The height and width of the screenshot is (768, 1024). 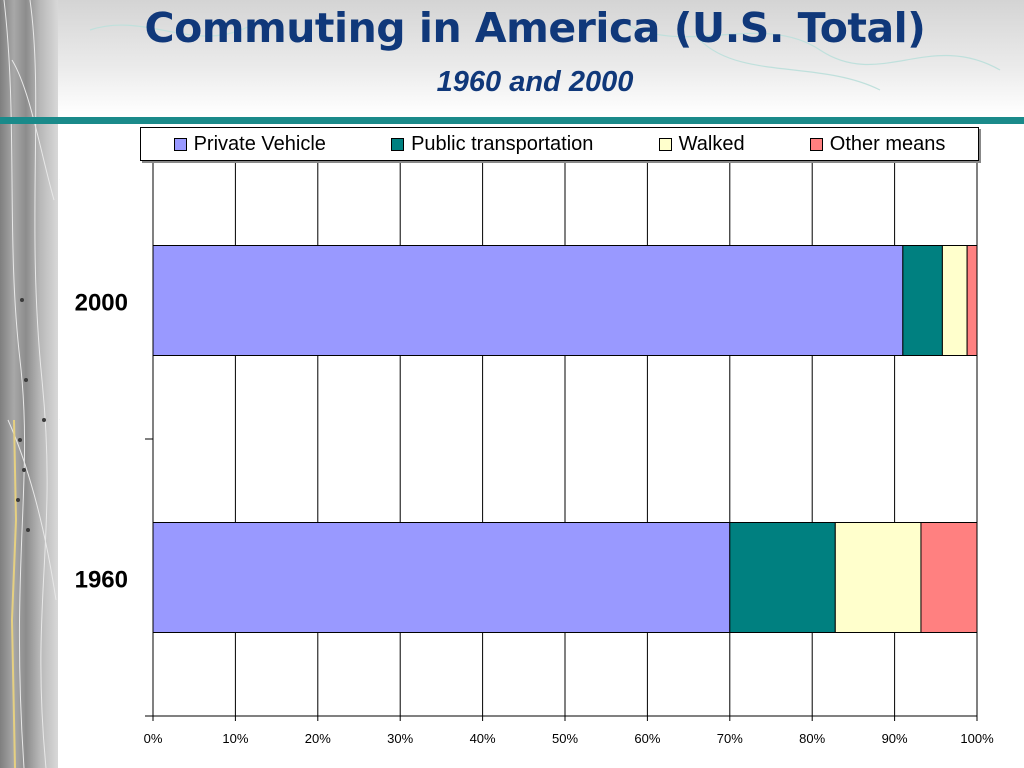 What do you see at coordinates (535, 28) in the screenshot?
I see `slide-title: Commuting in America (U.S. Total)` at bounding box center [535, 28].